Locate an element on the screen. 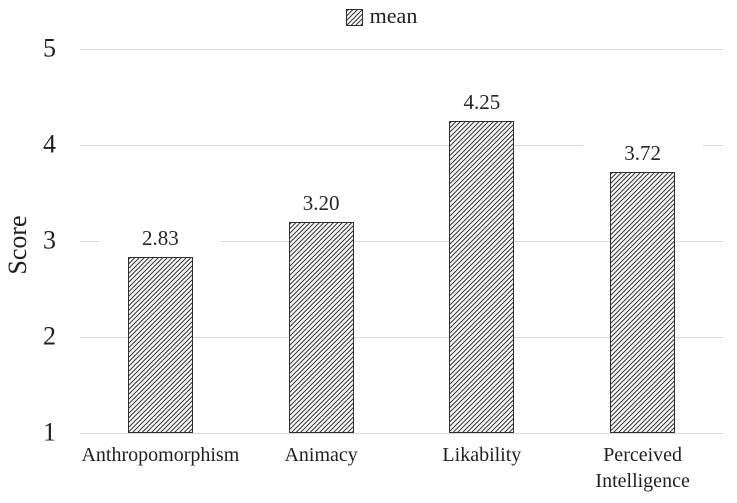  value-label-perceived-intelligence: 3.72 is located at coordinates (642, 153).